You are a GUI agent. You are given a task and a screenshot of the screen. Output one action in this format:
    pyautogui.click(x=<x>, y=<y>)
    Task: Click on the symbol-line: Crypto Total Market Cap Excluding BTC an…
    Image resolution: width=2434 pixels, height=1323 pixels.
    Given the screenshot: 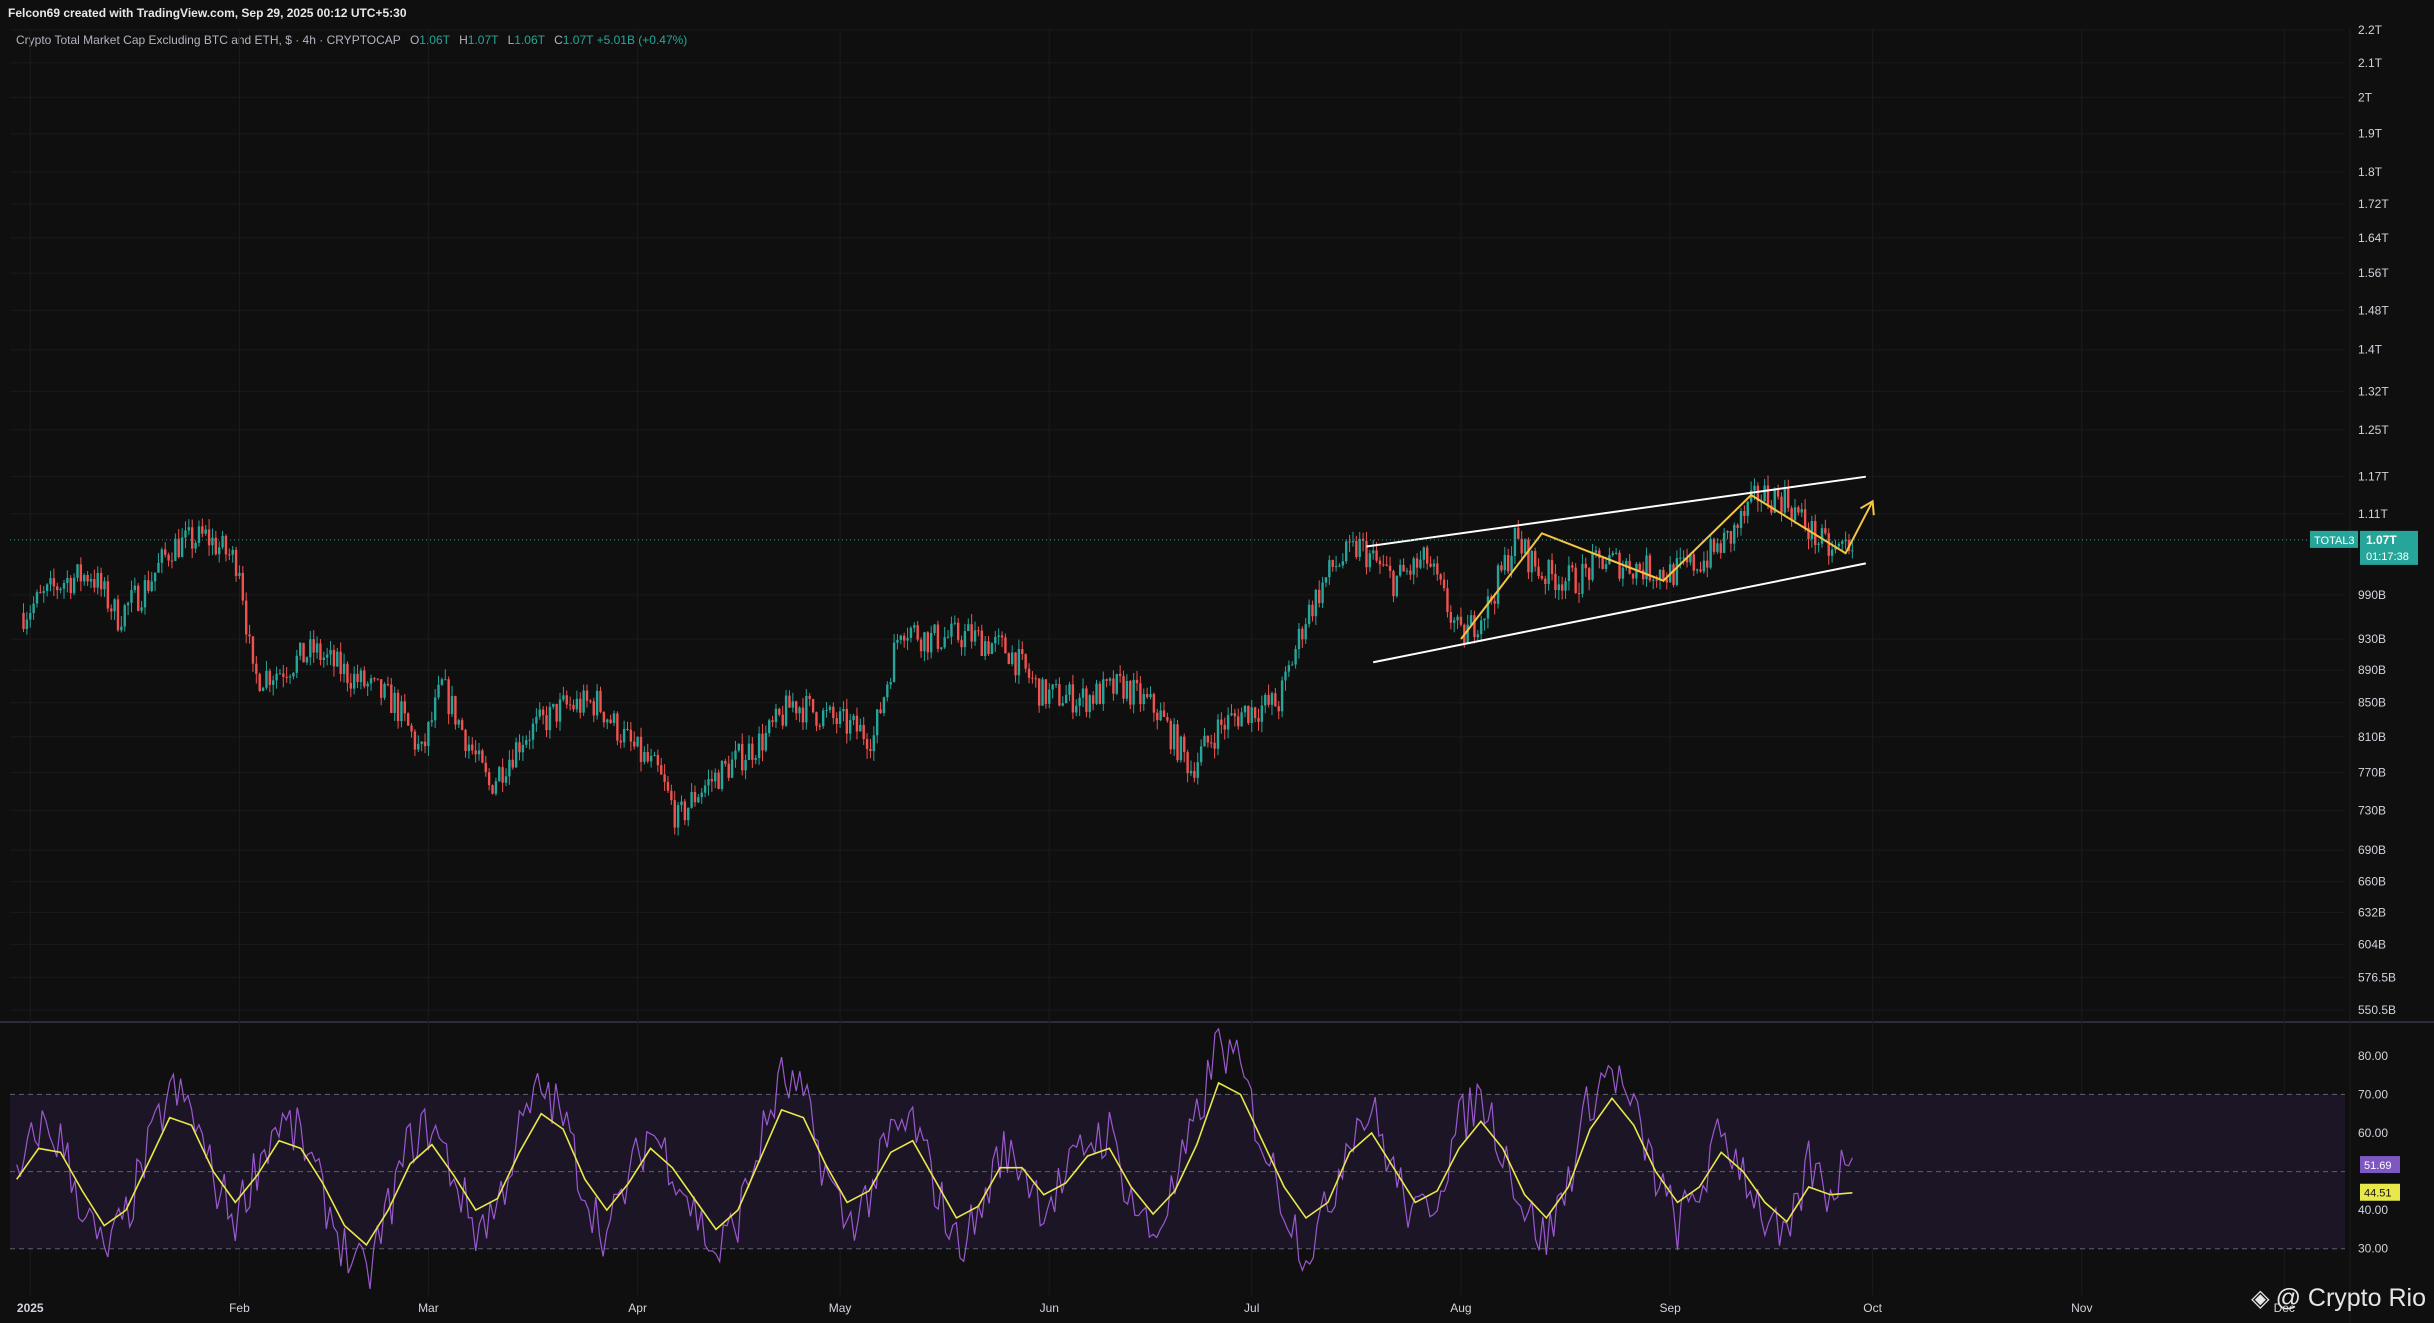 What is the action you would take?
    pyautogui.click(x=208, y=40)
    